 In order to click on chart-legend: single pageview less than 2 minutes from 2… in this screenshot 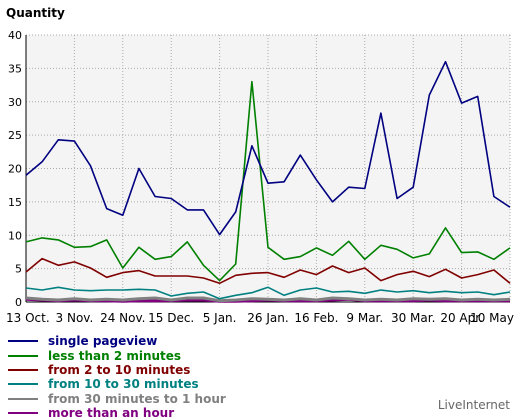, I will do `click(117, 377)`.